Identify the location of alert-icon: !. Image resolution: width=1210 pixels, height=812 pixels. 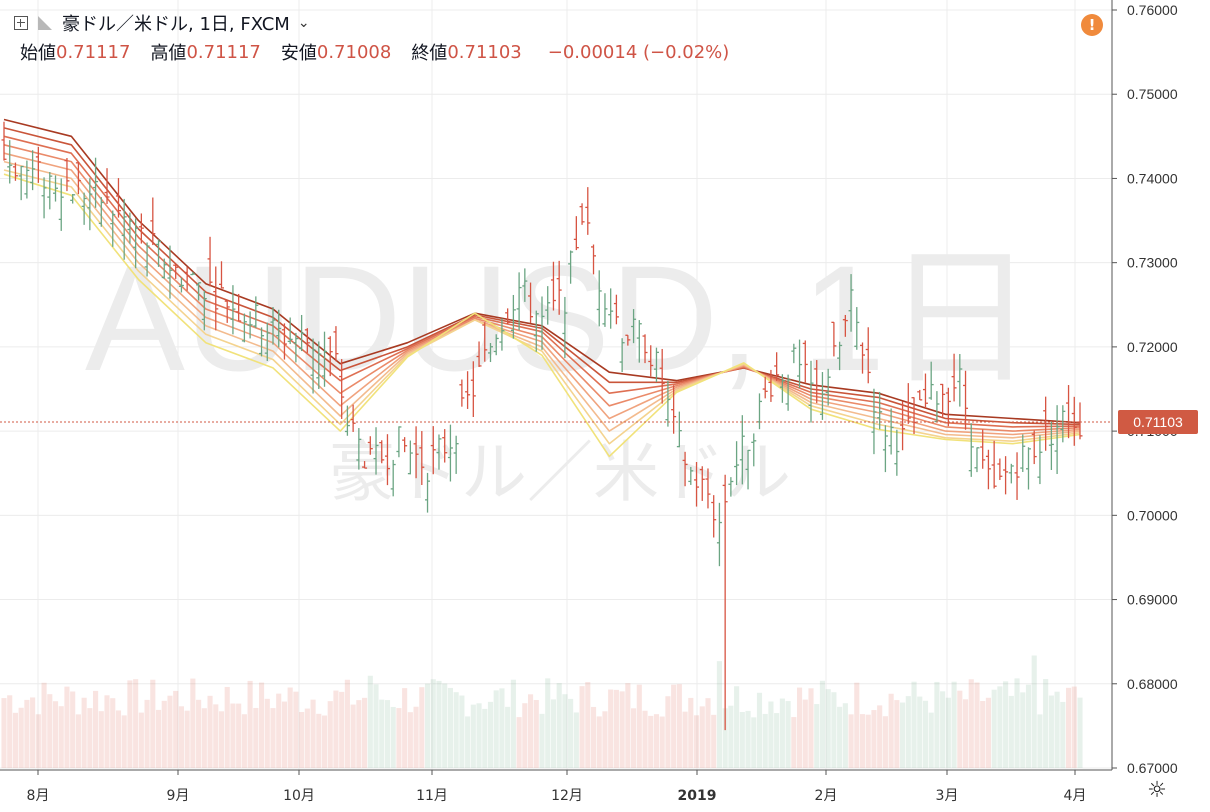
(1092, 25).